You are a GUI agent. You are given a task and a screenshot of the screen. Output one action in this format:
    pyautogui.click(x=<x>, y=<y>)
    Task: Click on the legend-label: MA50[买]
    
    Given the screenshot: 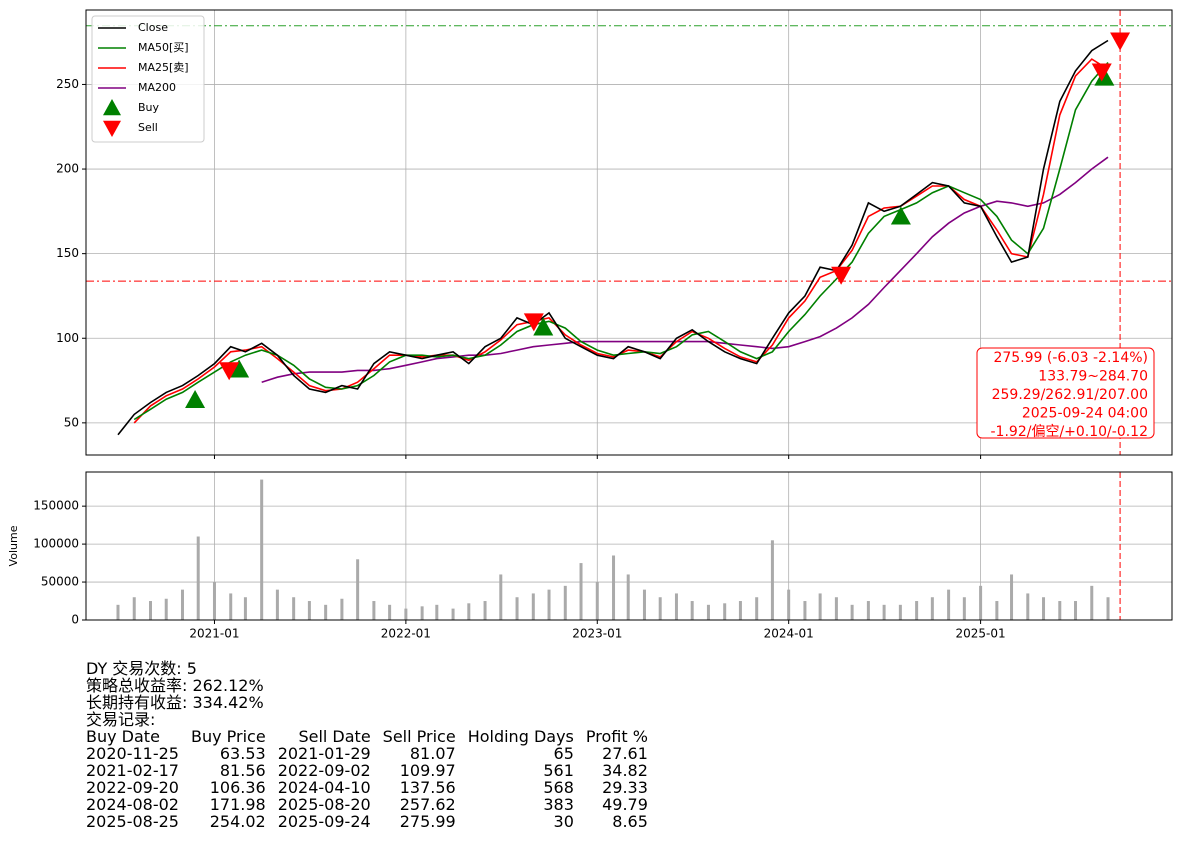 What is the action you would take?
    pyautogui.click(x=163, y=47)
    